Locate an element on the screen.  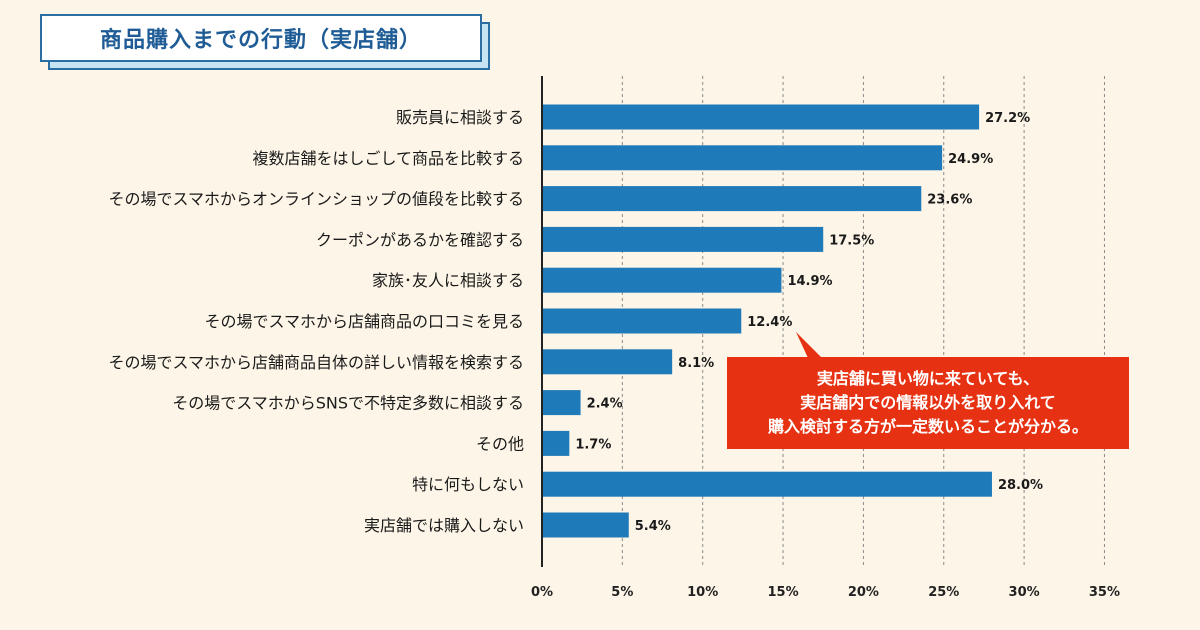
value-label: 5.4% is located at coordinates (653, 526).